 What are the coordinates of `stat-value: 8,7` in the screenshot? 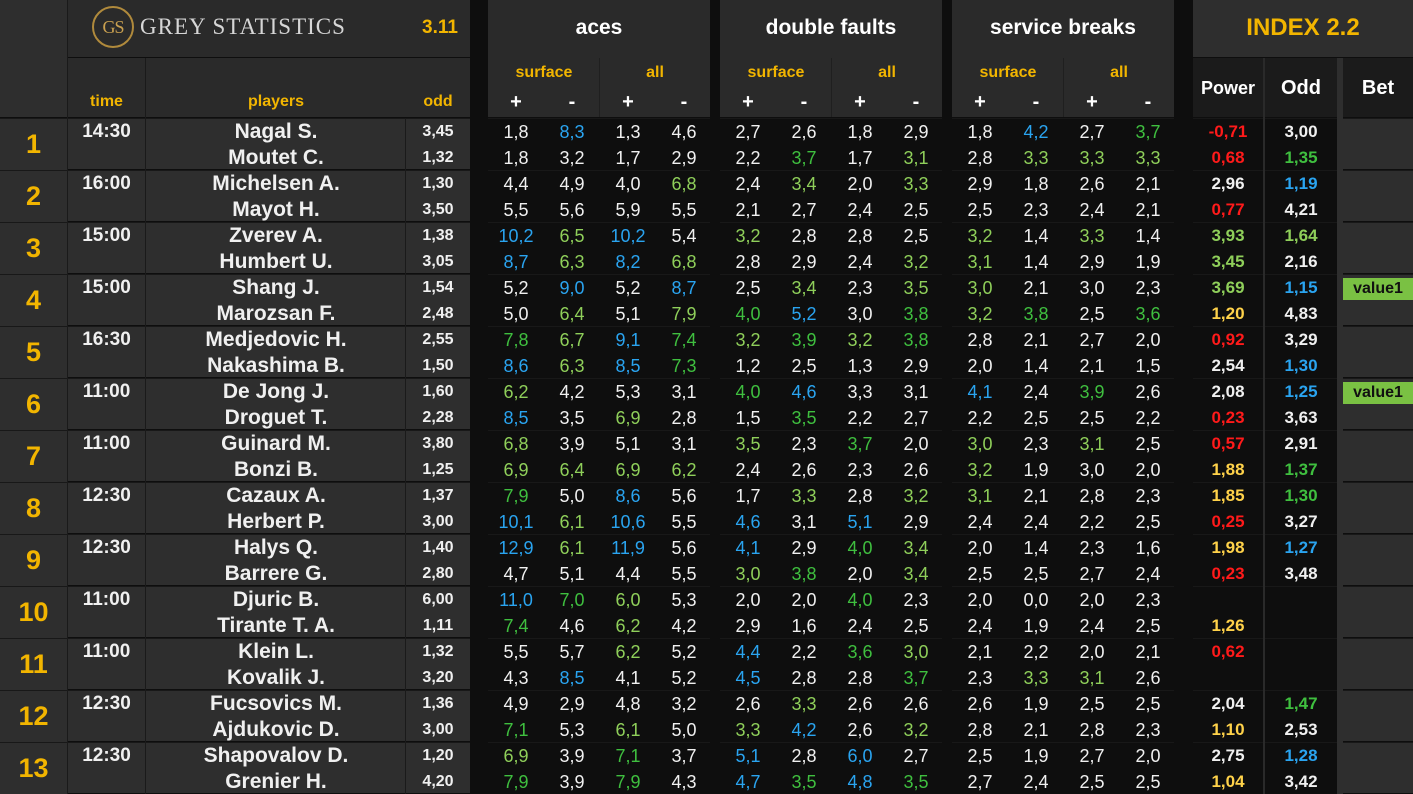 It's located at (684, 287).